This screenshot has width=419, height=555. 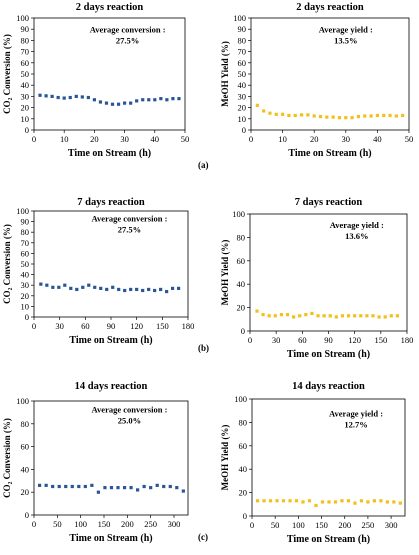 I want to click on annotation-label: Average conversion :, so click(x=130, y=409).